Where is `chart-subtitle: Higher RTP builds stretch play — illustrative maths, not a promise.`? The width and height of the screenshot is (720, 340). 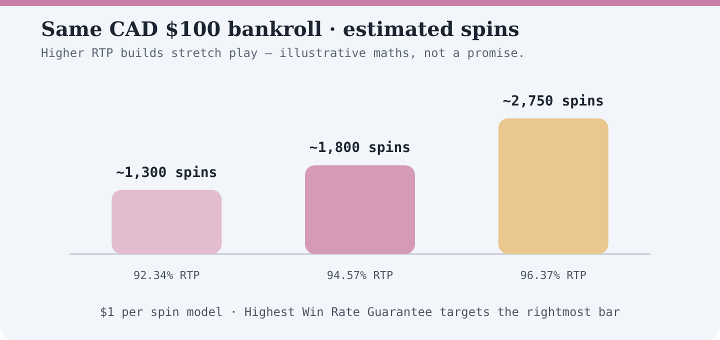 chart-subtitle: Higher RTP builds stretch play — illustrative maths, not a promise. is located at coordinates (283, 53).